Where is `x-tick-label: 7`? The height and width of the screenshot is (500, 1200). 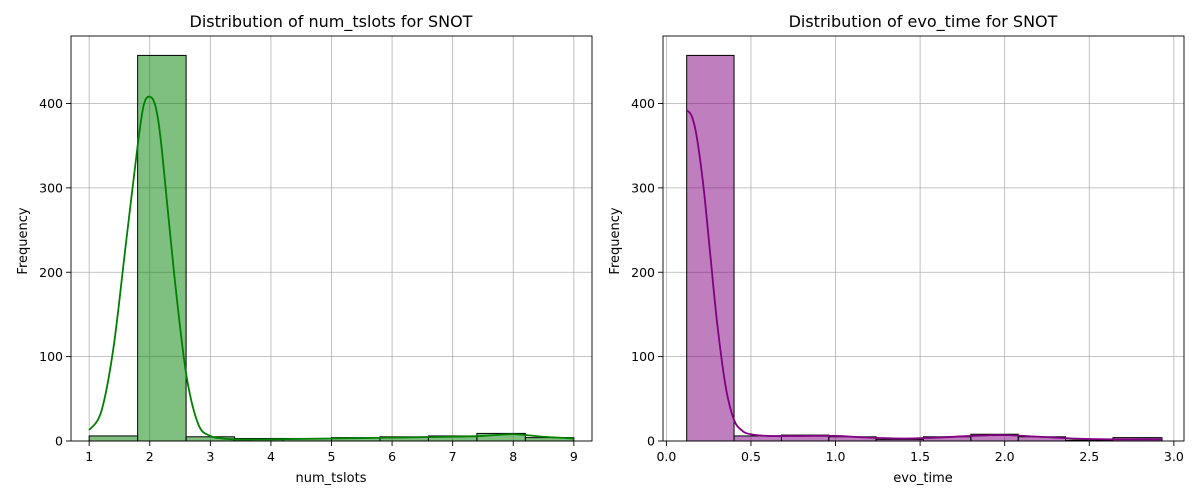
x-tick-label: 7 is located at coordinates (453, 456).